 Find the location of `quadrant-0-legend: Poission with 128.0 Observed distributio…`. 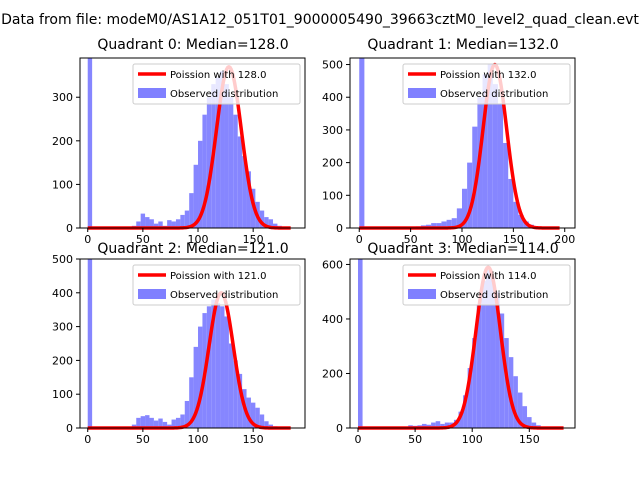

quadrant-0-legend: Poission with 128.0 Observed distributio… is located at coordinates (216, 84).